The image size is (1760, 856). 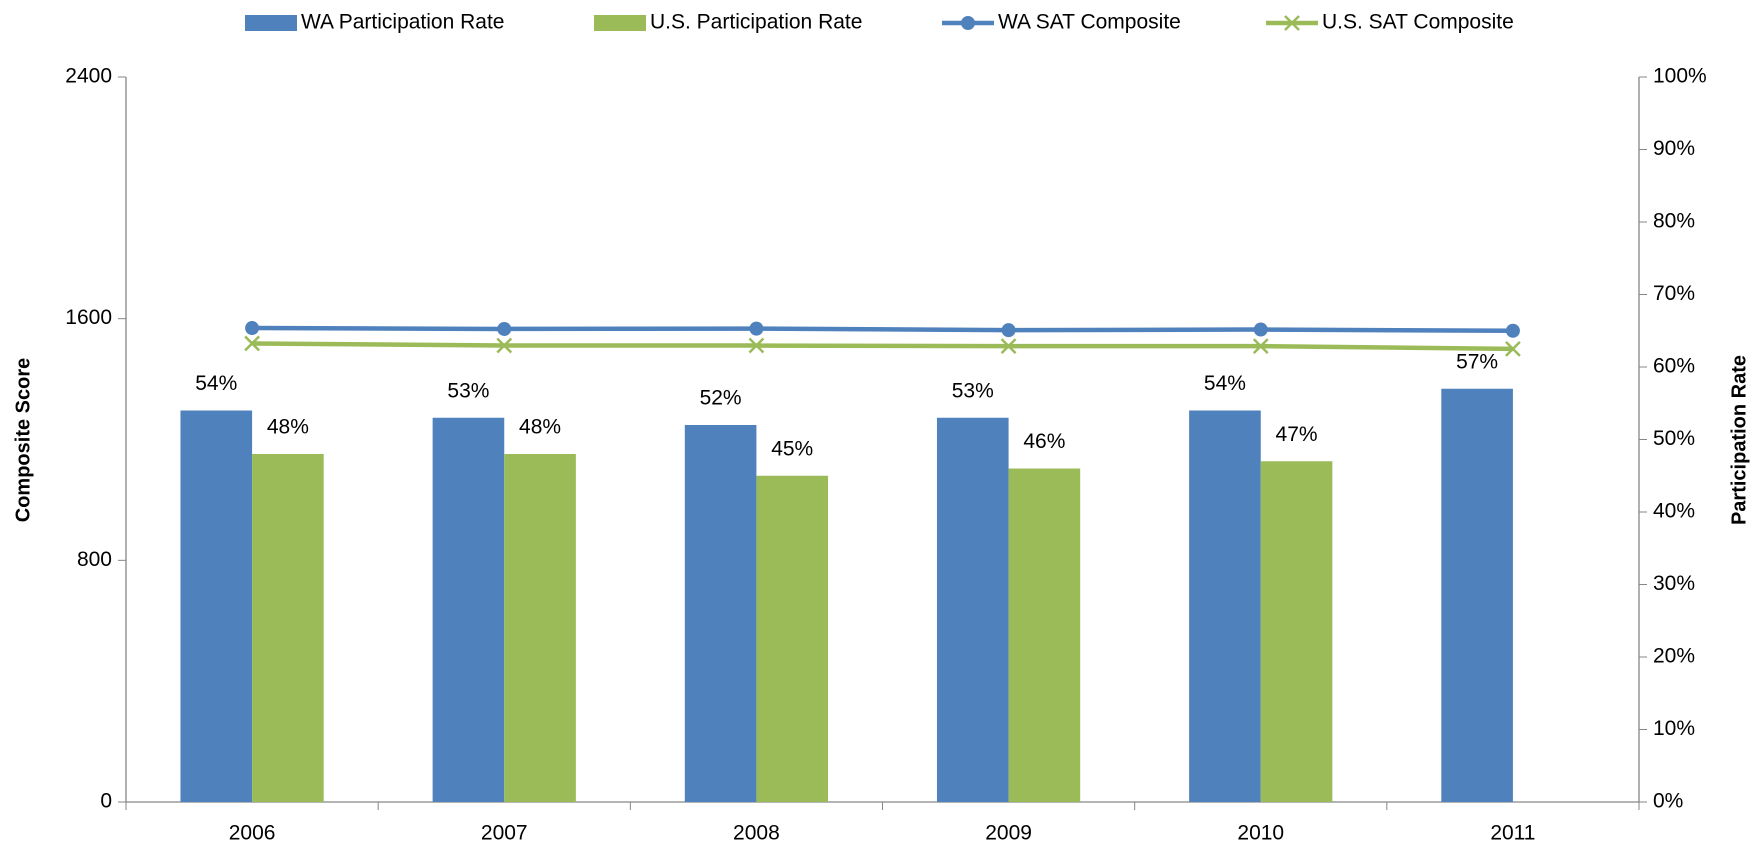 I want to click on bar-value-label: 46%, so click(x=1044, y=441).